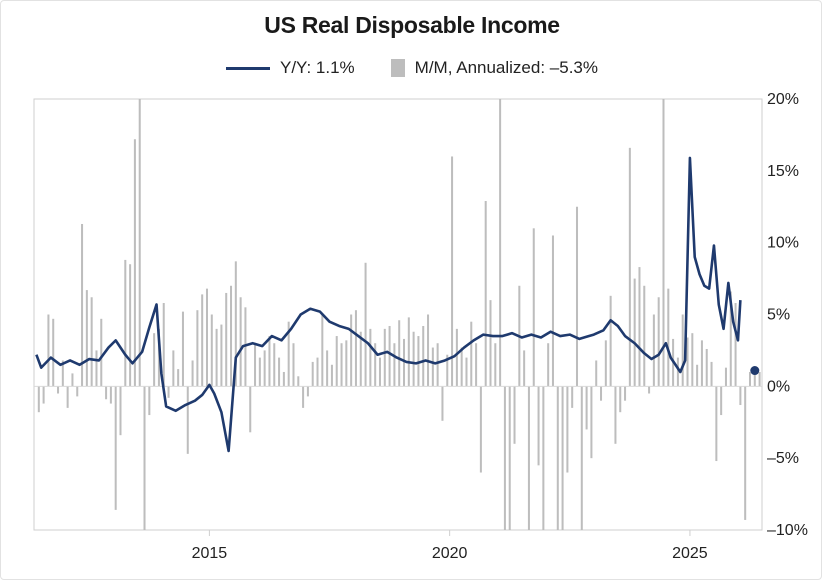 The height and width of the screenshot is (582, 824). What do you see at coordinates (783, 171) in the screenshot?
I see `y-tick-label: 15%` at bounding box center [783, 171].